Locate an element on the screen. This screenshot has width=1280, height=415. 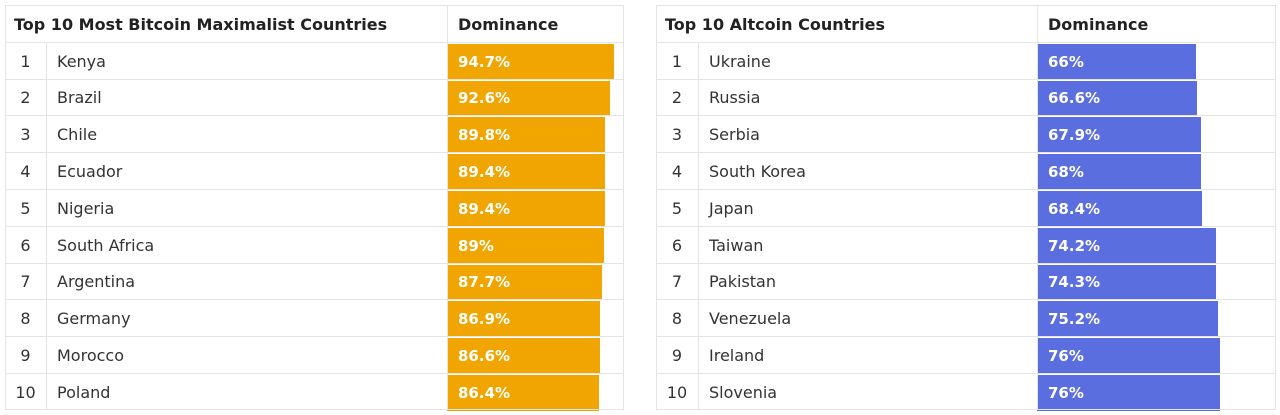
dominance-value-label: 66.6% is located at coordinates (1074, 98).